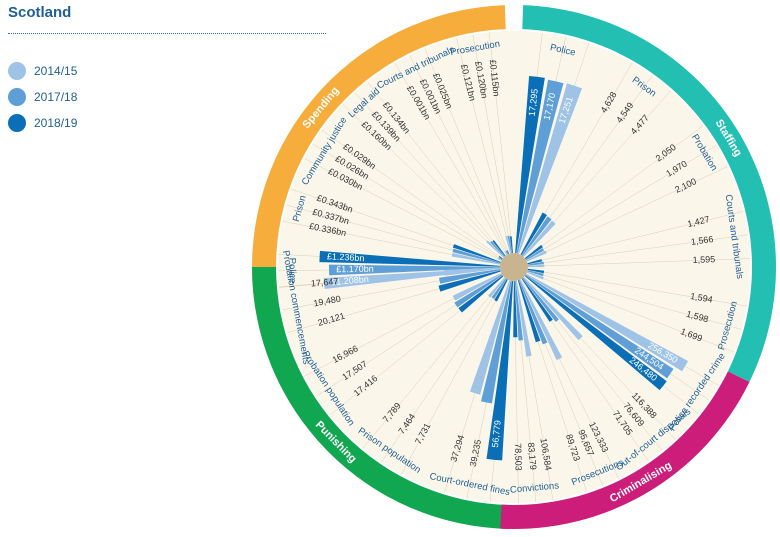 This screenshot has width=780, height=537. Describe the element at coordinates (17, 97) in the screenshot. I see `legend-swatch-2017` at that location.